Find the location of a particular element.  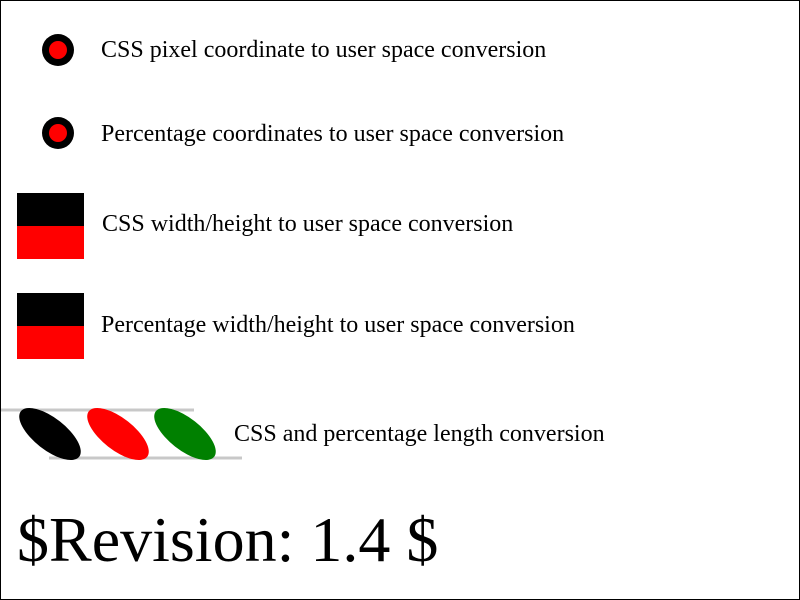

percentage-coordinate-marker is located at coordinates (58, 133).